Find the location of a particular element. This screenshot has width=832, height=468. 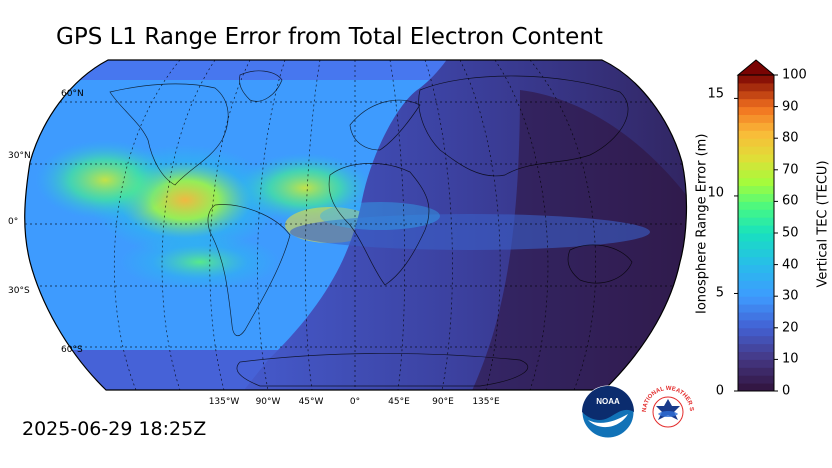

lon-label-90w: 90°W is located at coordinates (268, 402).